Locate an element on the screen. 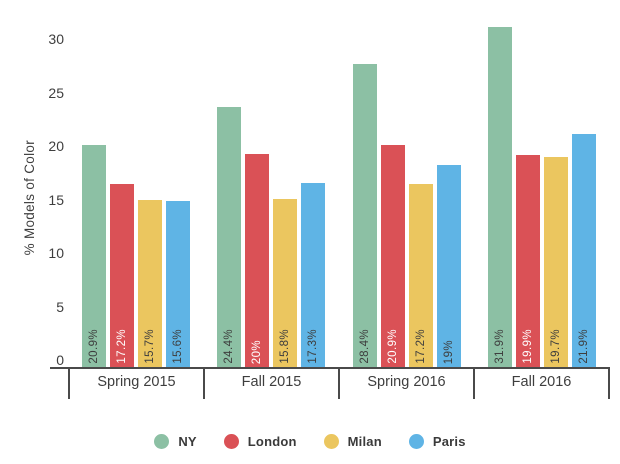 The image size is (620, 464). category-axis: Spring 2015 Fall 2015 Spring 2016 Fall 2016 is located at coordinates (330, 384).